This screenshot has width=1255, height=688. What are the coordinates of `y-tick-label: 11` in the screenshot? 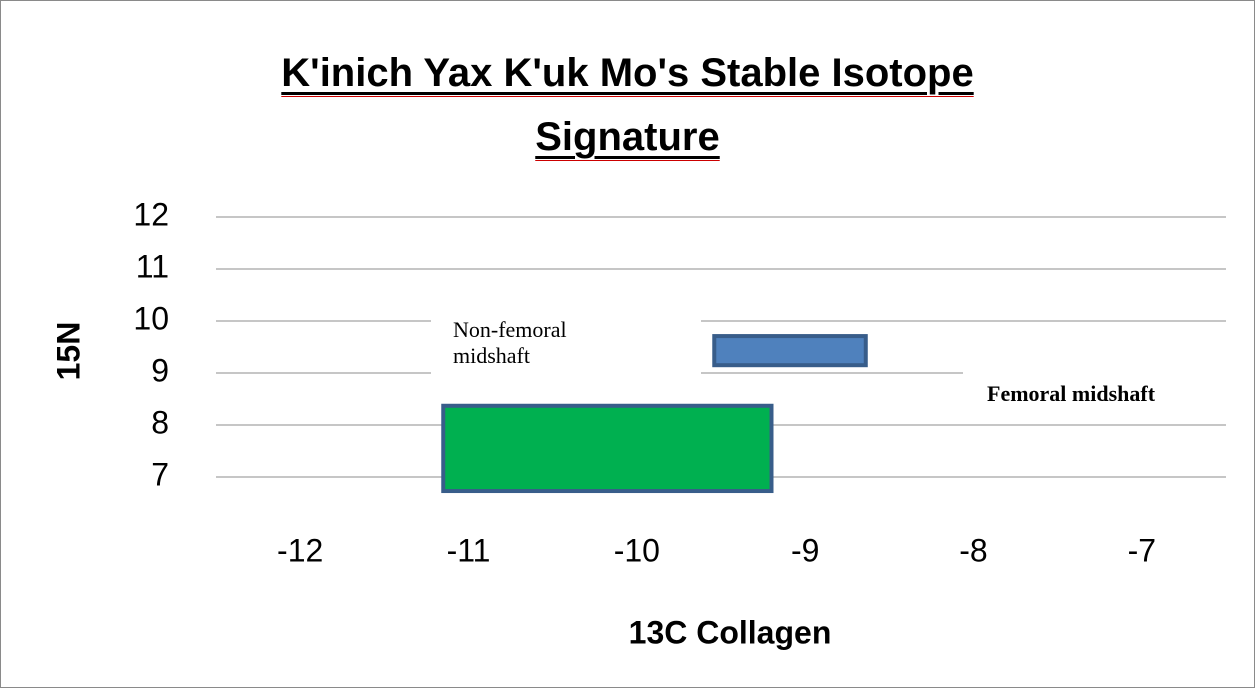 It's located at (152, 266).